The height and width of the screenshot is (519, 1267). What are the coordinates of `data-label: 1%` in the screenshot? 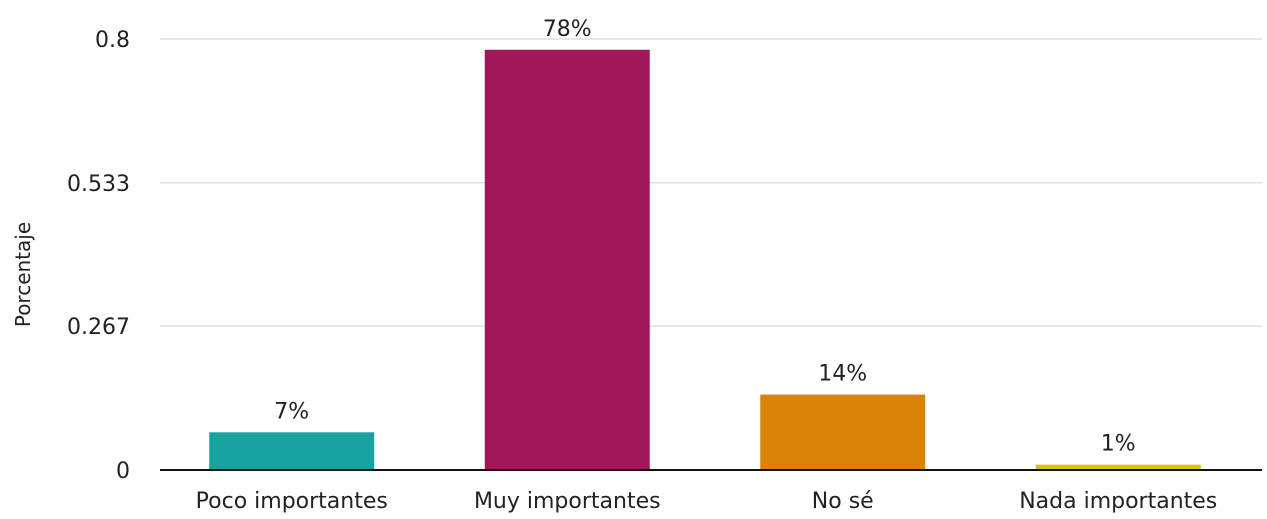 It's located at (1118, 444).